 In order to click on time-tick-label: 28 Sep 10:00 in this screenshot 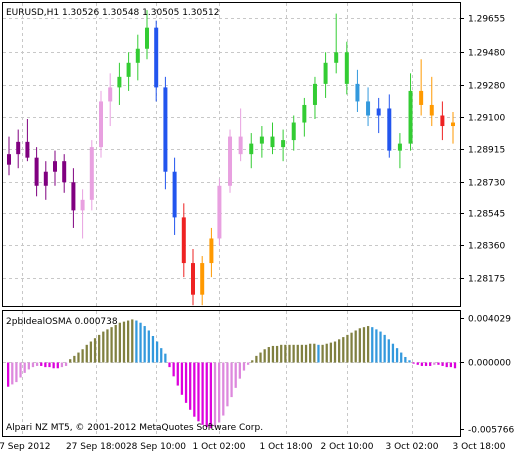, I will do `click(156, 447)`.